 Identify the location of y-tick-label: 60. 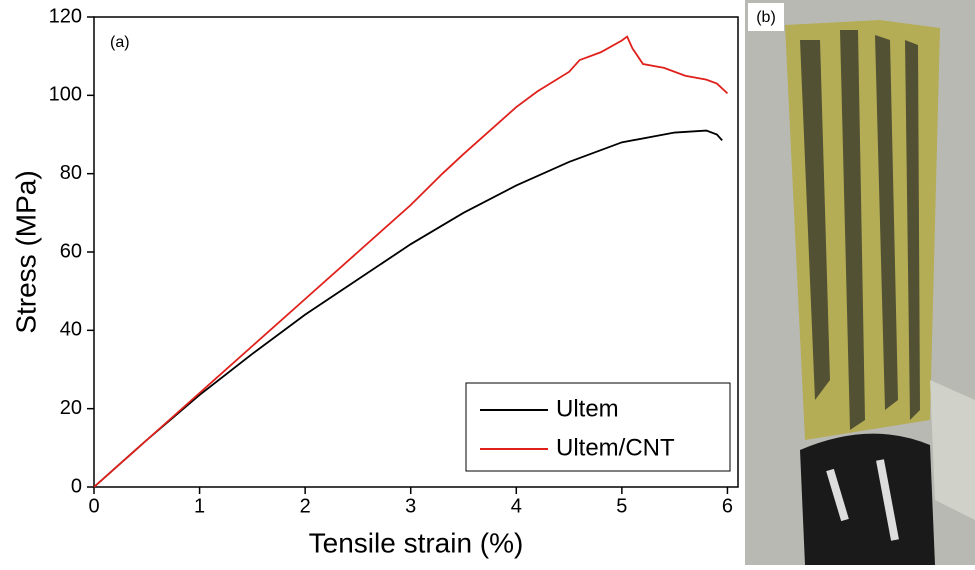
(71, 251).